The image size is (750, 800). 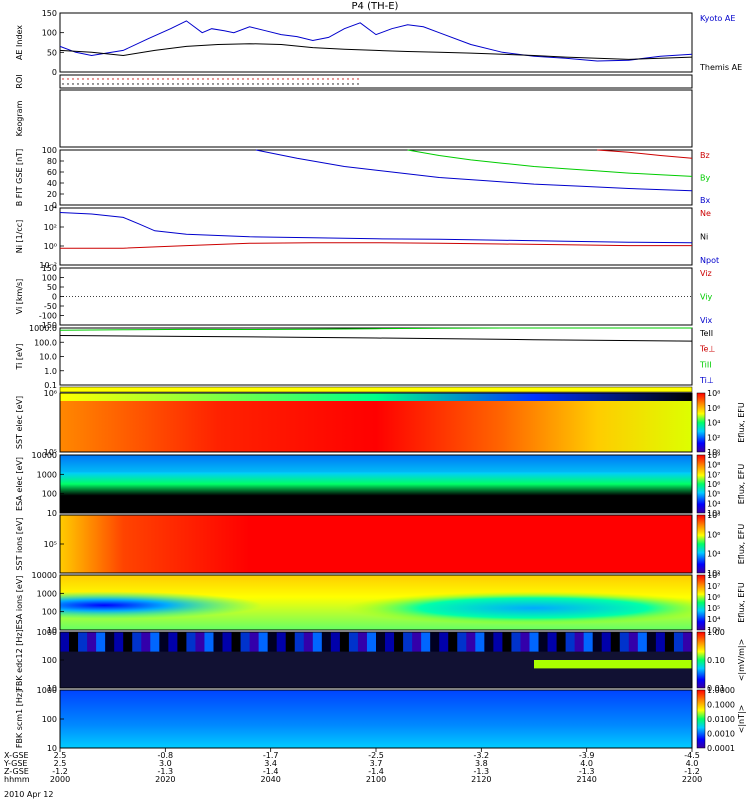 What do you see at coordinates (376, 338) in the screenshot?
I see `series-teii` at bounding box center [376, 338].